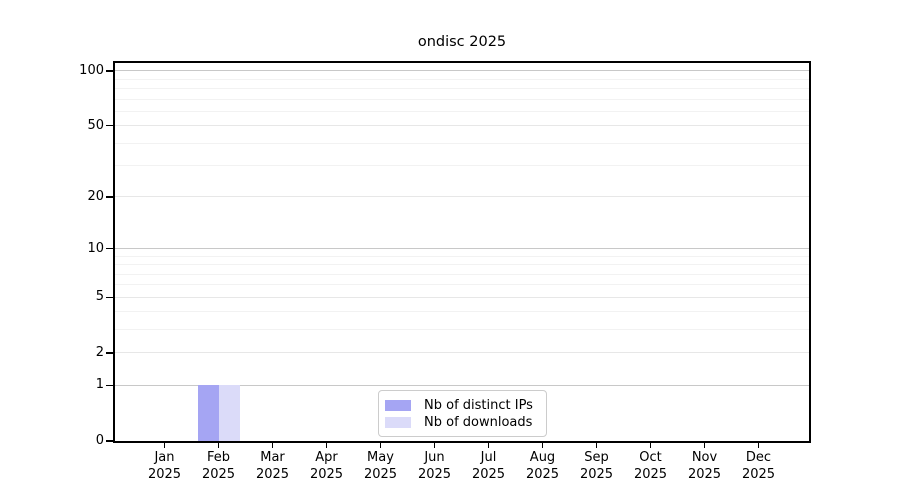  Describe the element at coordinates (99, 352) in the screenshot. I see `y-tick-label: 2` at that location.